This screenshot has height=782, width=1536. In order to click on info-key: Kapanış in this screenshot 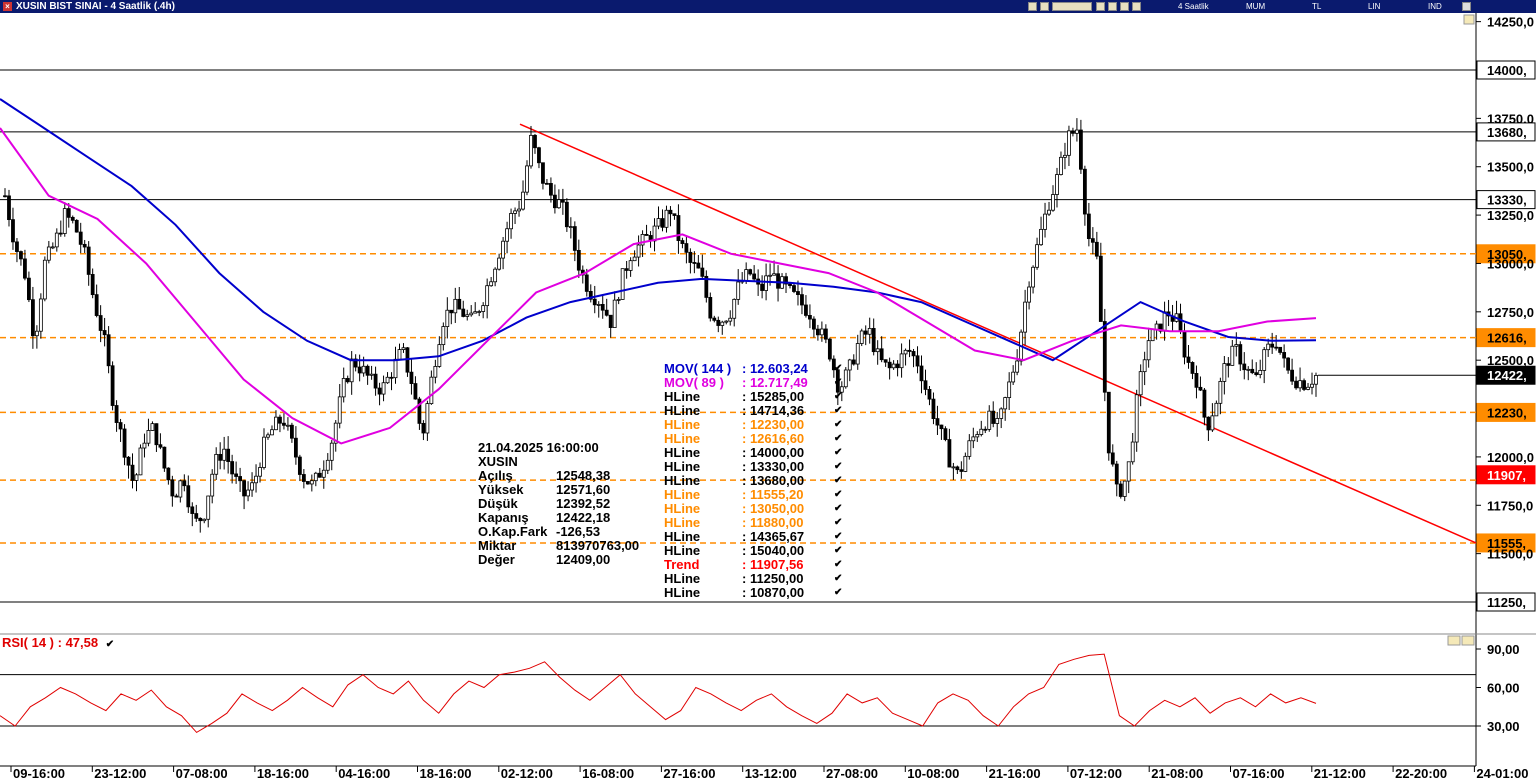, I will do `click(503, 517)`.